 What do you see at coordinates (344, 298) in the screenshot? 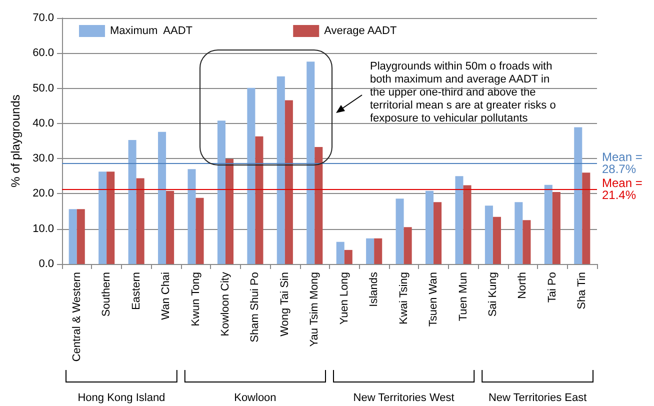
I see `x-tick-label: Yuen Long` at bounding box center [344, 298].